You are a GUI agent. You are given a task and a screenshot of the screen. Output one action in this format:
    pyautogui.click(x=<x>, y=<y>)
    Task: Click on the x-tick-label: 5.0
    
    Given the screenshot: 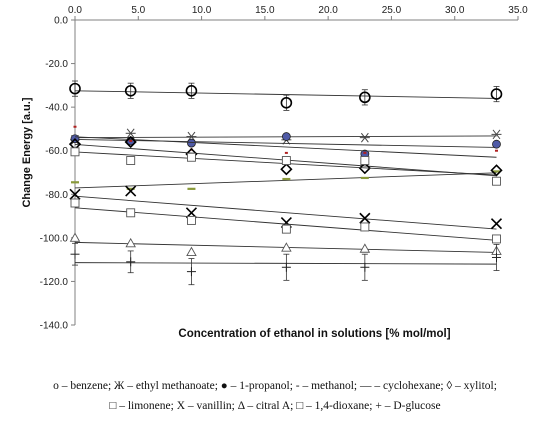 What is the action you would take?
    pyautogui.click(x=138, y=10)
    